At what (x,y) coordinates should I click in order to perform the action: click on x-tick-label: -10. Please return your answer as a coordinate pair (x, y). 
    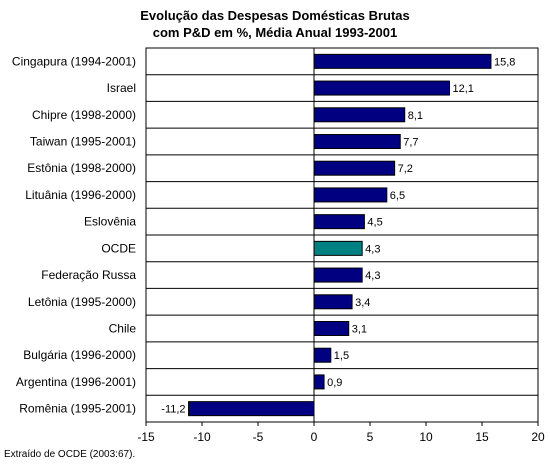
    Looking at the image, I should click on (202, 437).